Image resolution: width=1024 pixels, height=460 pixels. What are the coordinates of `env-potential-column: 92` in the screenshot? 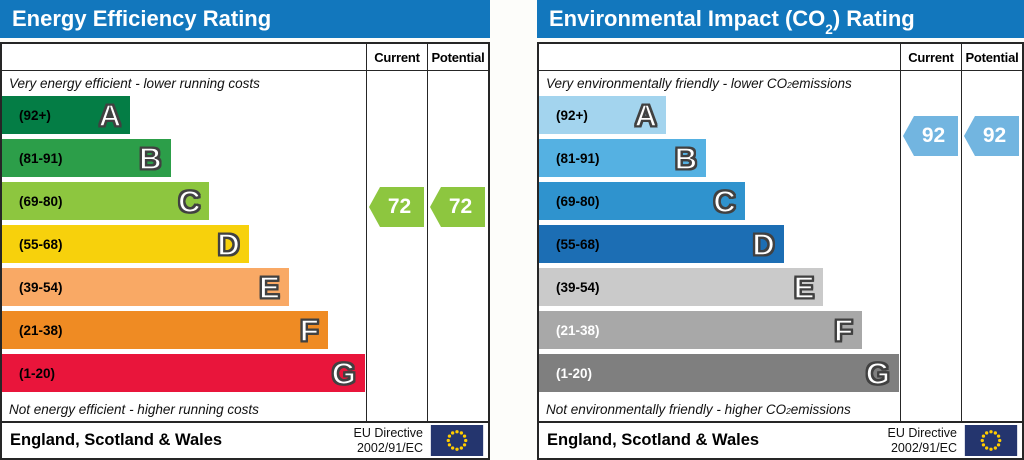 It's located at (991, 246).